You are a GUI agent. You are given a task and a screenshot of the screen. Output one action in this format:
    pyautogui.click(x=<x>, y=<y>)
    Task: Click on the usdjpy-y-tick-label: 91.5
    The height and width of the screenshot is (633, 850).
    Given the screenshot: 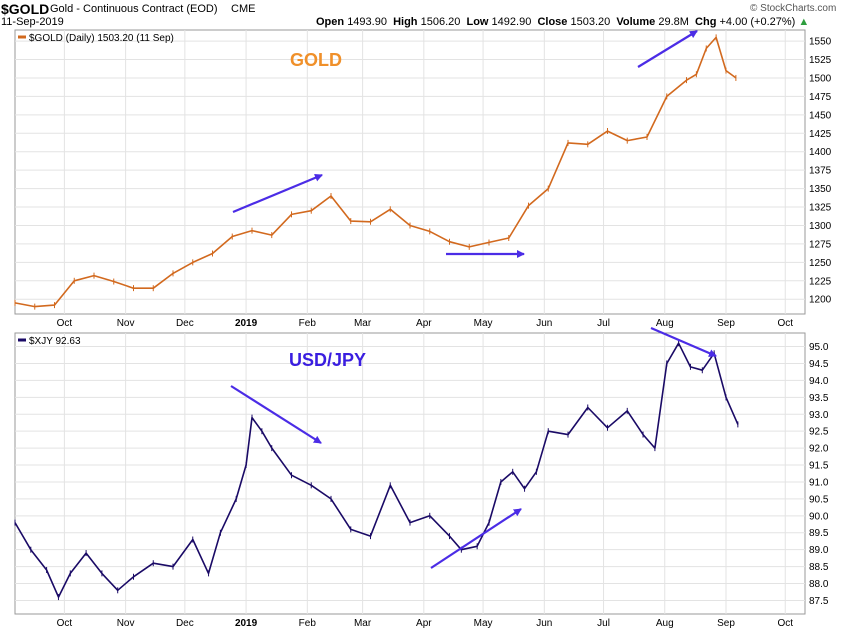 What is the action you would take?
    pyautogui.click(x=819, y=466)
    